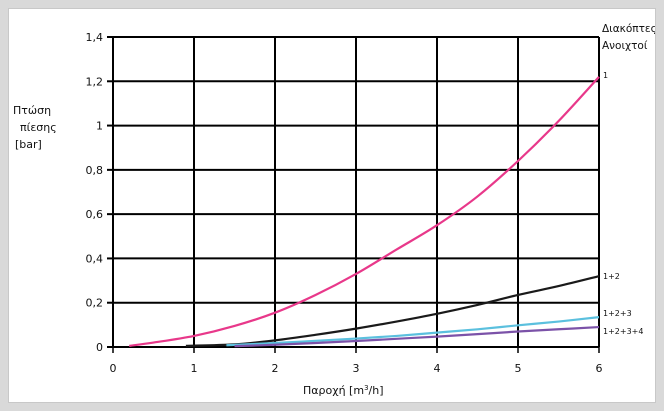  What do you see at coordinates (611, 276) in the screenshot?
I see `series-label-2: 1+2` at bounding box center [611, 276].